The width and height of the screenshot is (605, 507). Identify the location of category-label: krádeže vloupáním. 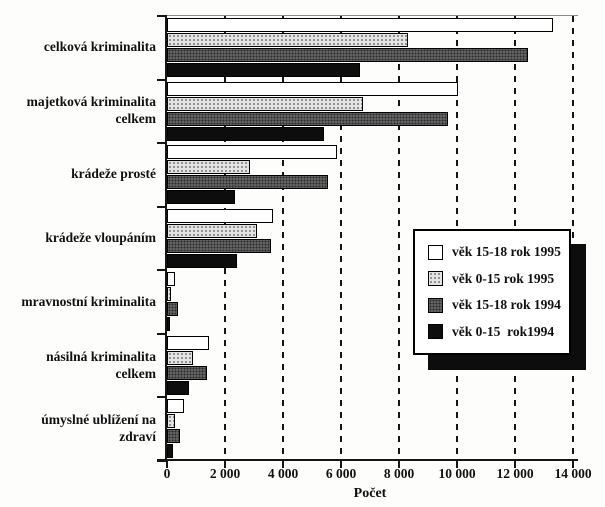
(100, 237).